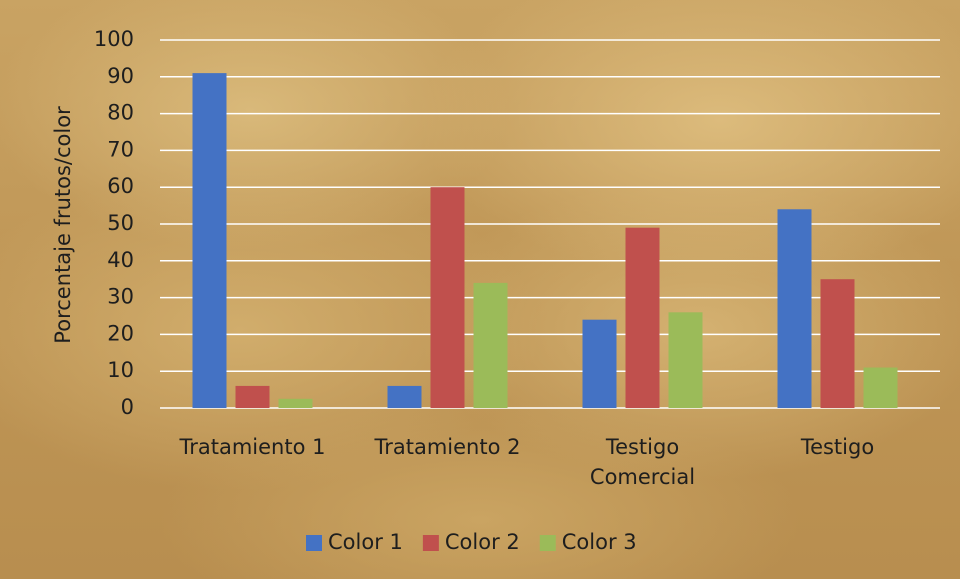 Image resolution: width=960 pixels, height=579 pixels. I want to click on x-tick-label: Testigo Comercial, so click(642, 462).